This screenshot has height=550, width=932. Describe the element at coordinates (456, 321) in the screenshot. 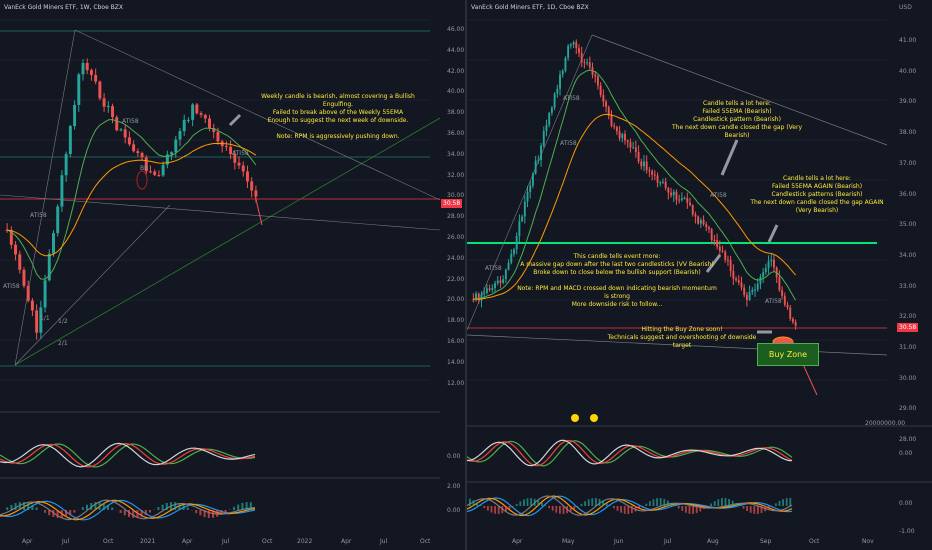

I see `weekly-y-tick: 18.00` at that location.